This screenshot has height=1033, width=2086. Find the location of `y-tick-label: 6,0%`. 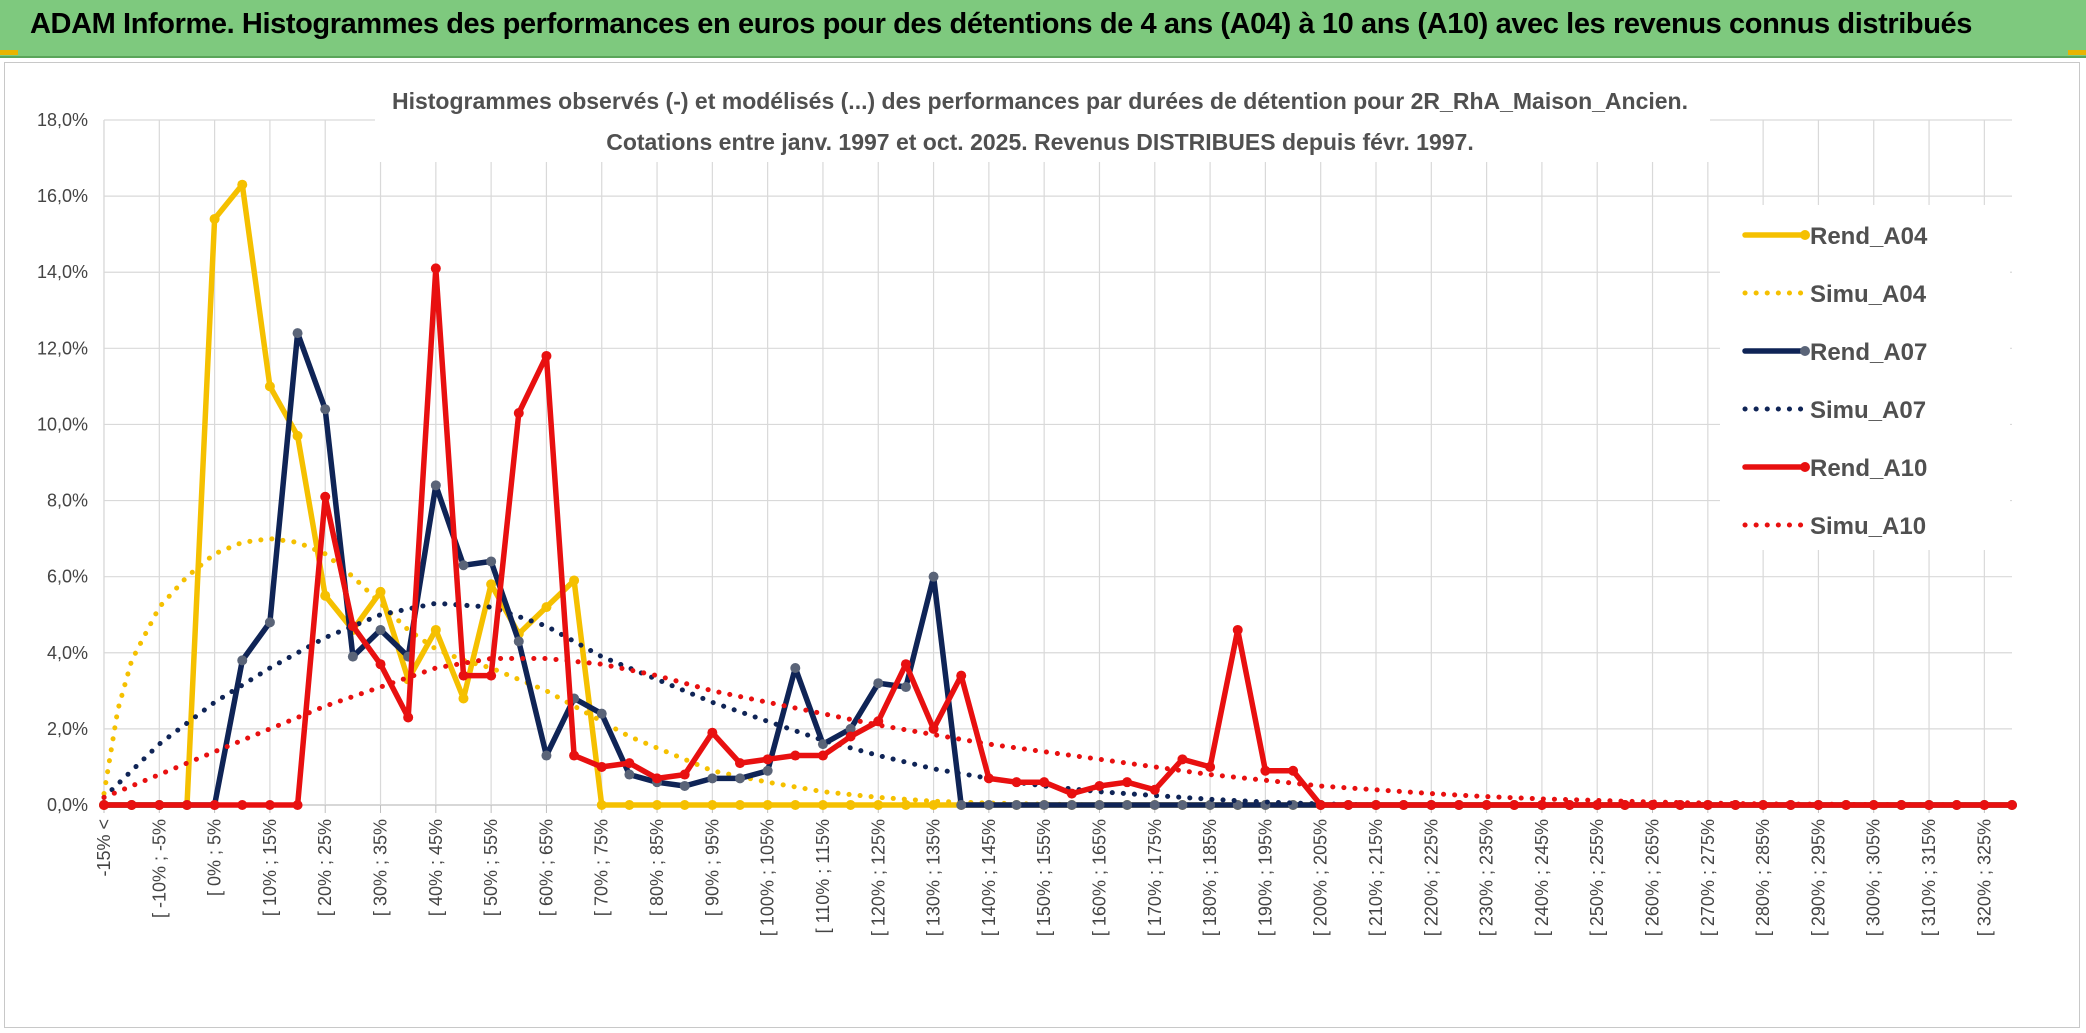

y-tick-label: 6,0% is located at coordinates (67, 577).